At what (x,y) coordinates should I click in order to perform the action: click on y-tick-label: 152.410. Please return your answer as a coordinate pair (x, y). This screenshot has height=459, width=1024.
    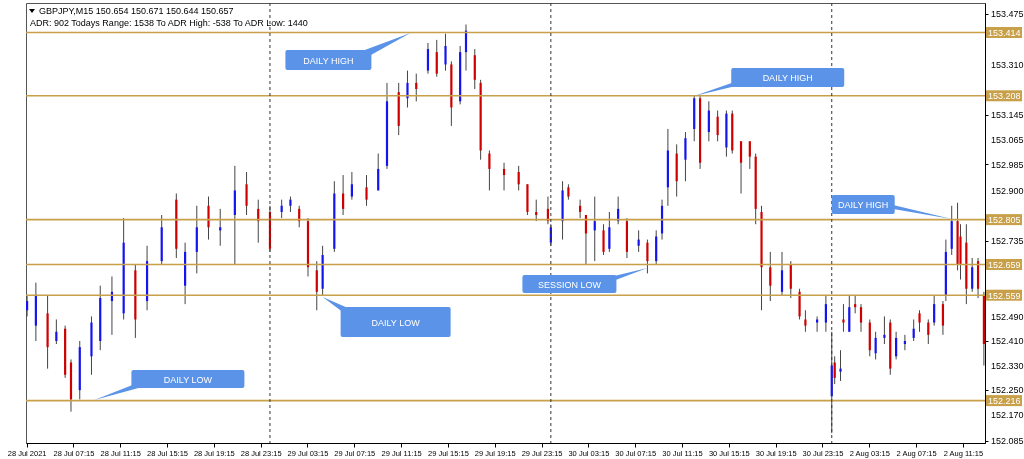
    Looking at the image, I should click on (1007, 341).